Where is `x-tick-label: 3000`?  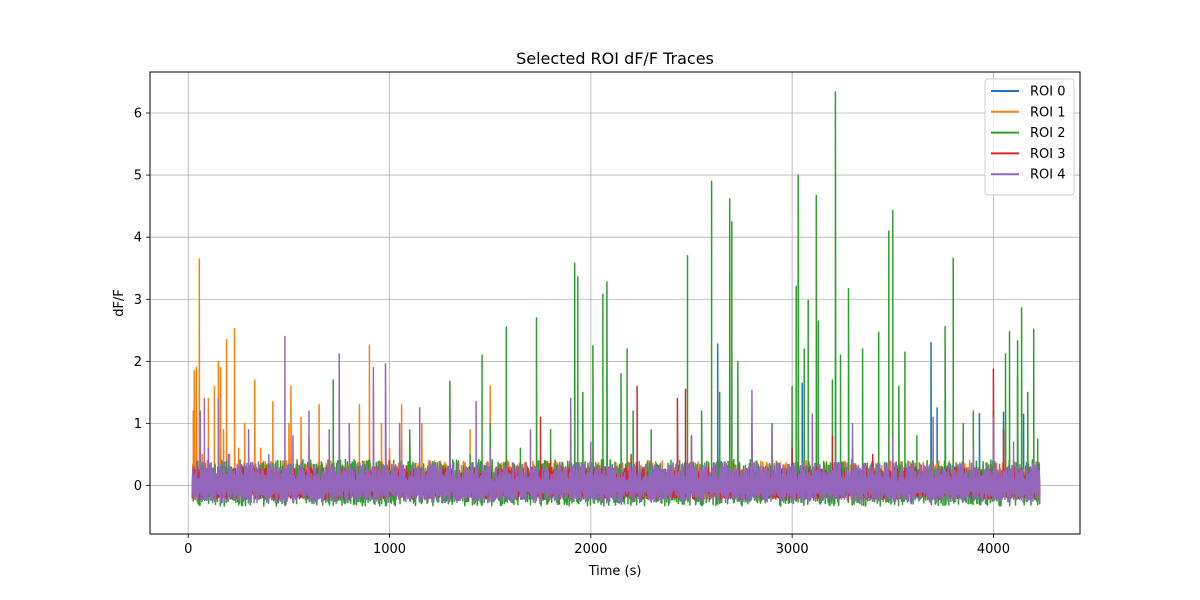
x-tick-label: 3000 is located at coordinates (792, 549).